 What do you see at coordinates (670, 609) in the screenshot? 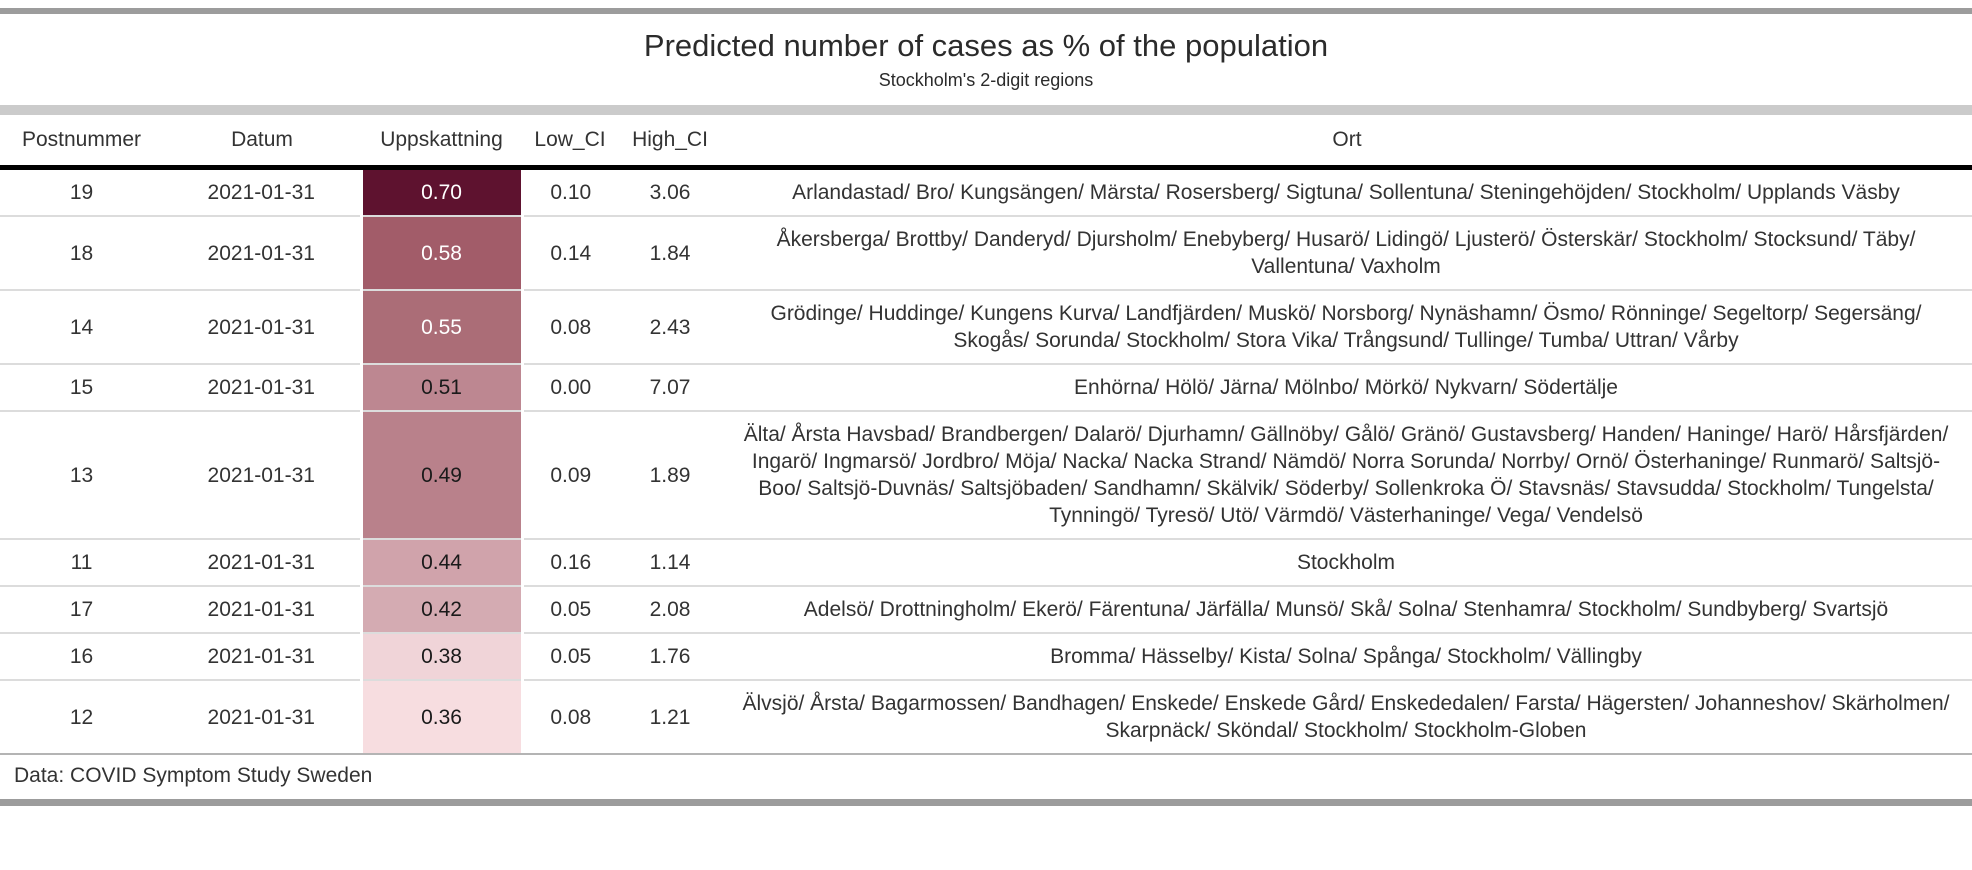
I see `cell-high-ci: 2.08` at bounding box center [670, 609].